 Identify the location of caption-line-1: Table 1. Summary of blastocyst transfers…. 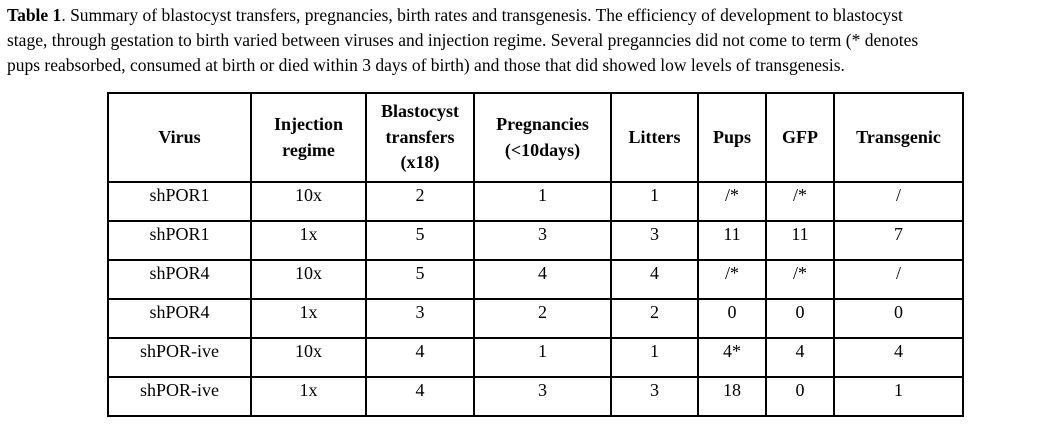
(525, 15).